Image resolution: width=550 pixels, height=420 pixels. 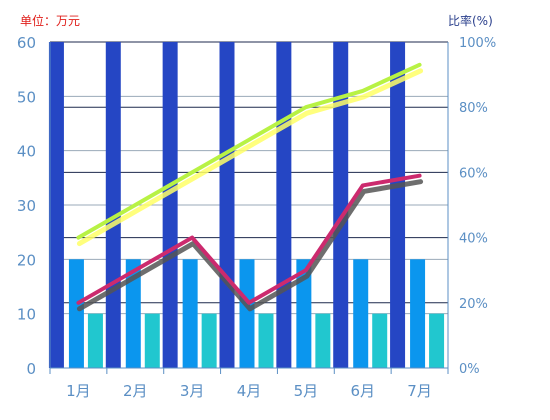 I want to click on y-left-tick-label: 40, so click(x=26, y=152).